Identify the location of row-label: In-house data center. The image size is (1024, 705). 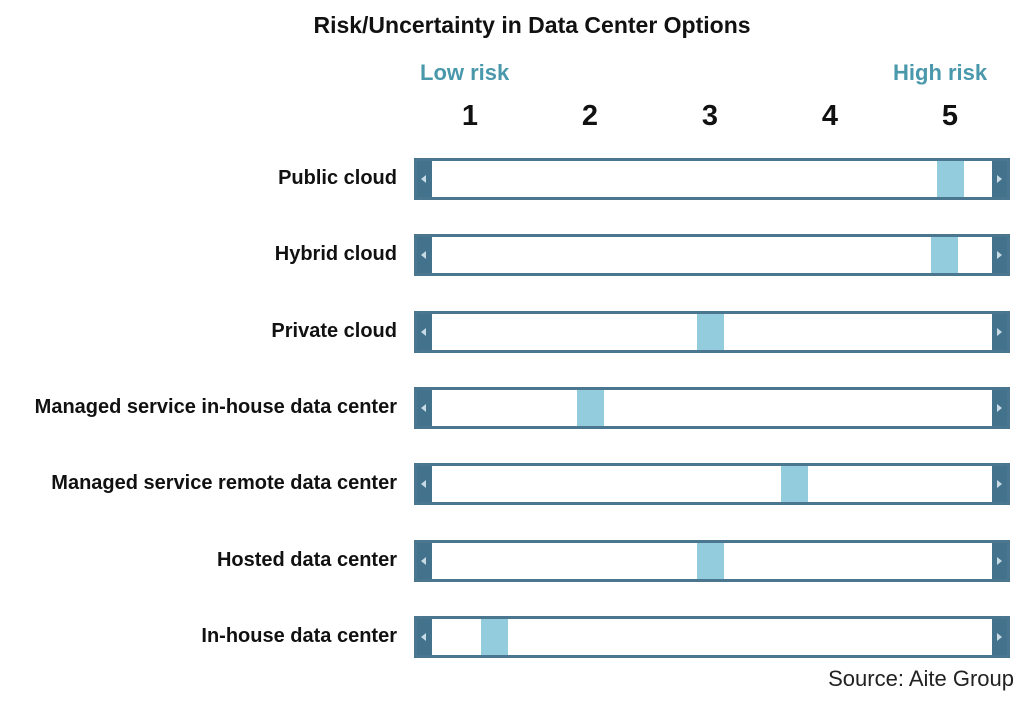
(299, 635).